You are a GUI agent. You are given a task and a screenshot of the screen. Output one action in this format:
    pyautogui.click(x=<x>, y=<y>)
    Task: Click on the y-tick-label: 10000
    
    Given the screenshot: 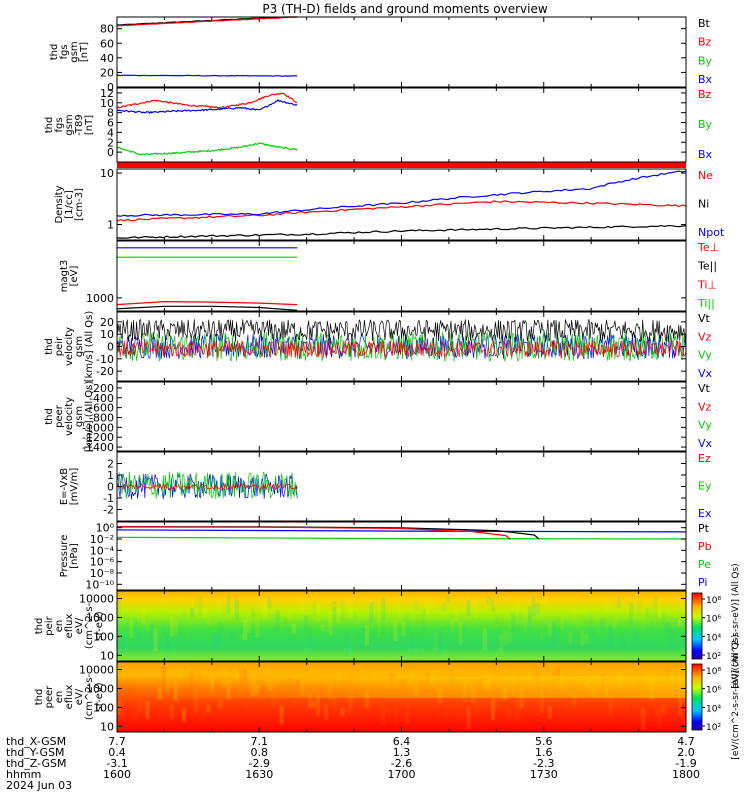 What is the action you would take?
    pyautogui.click(x=96, y=670)
    